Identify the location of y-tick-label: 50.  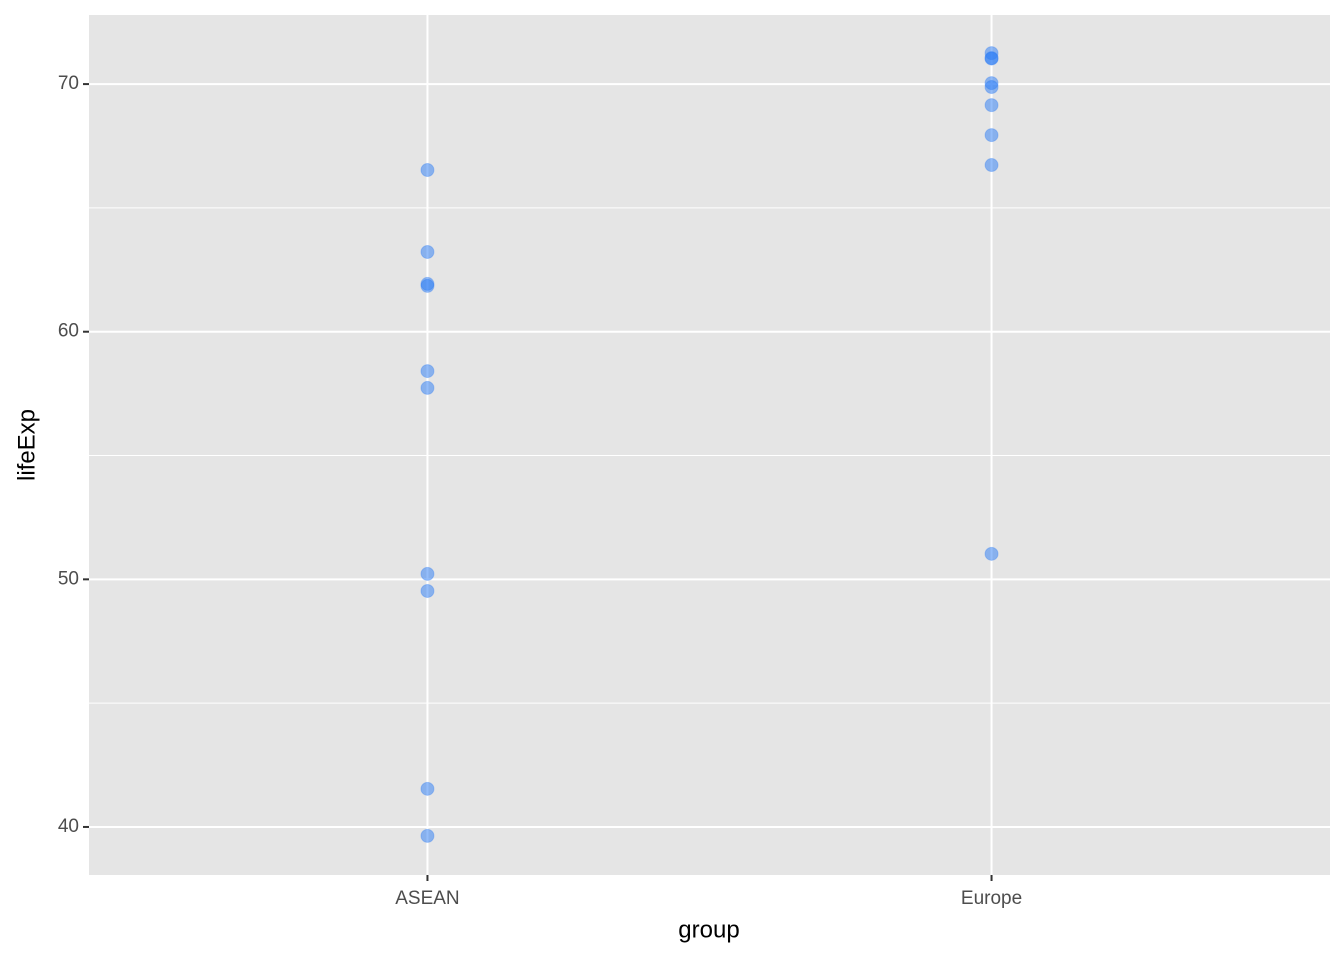
(68, 578).